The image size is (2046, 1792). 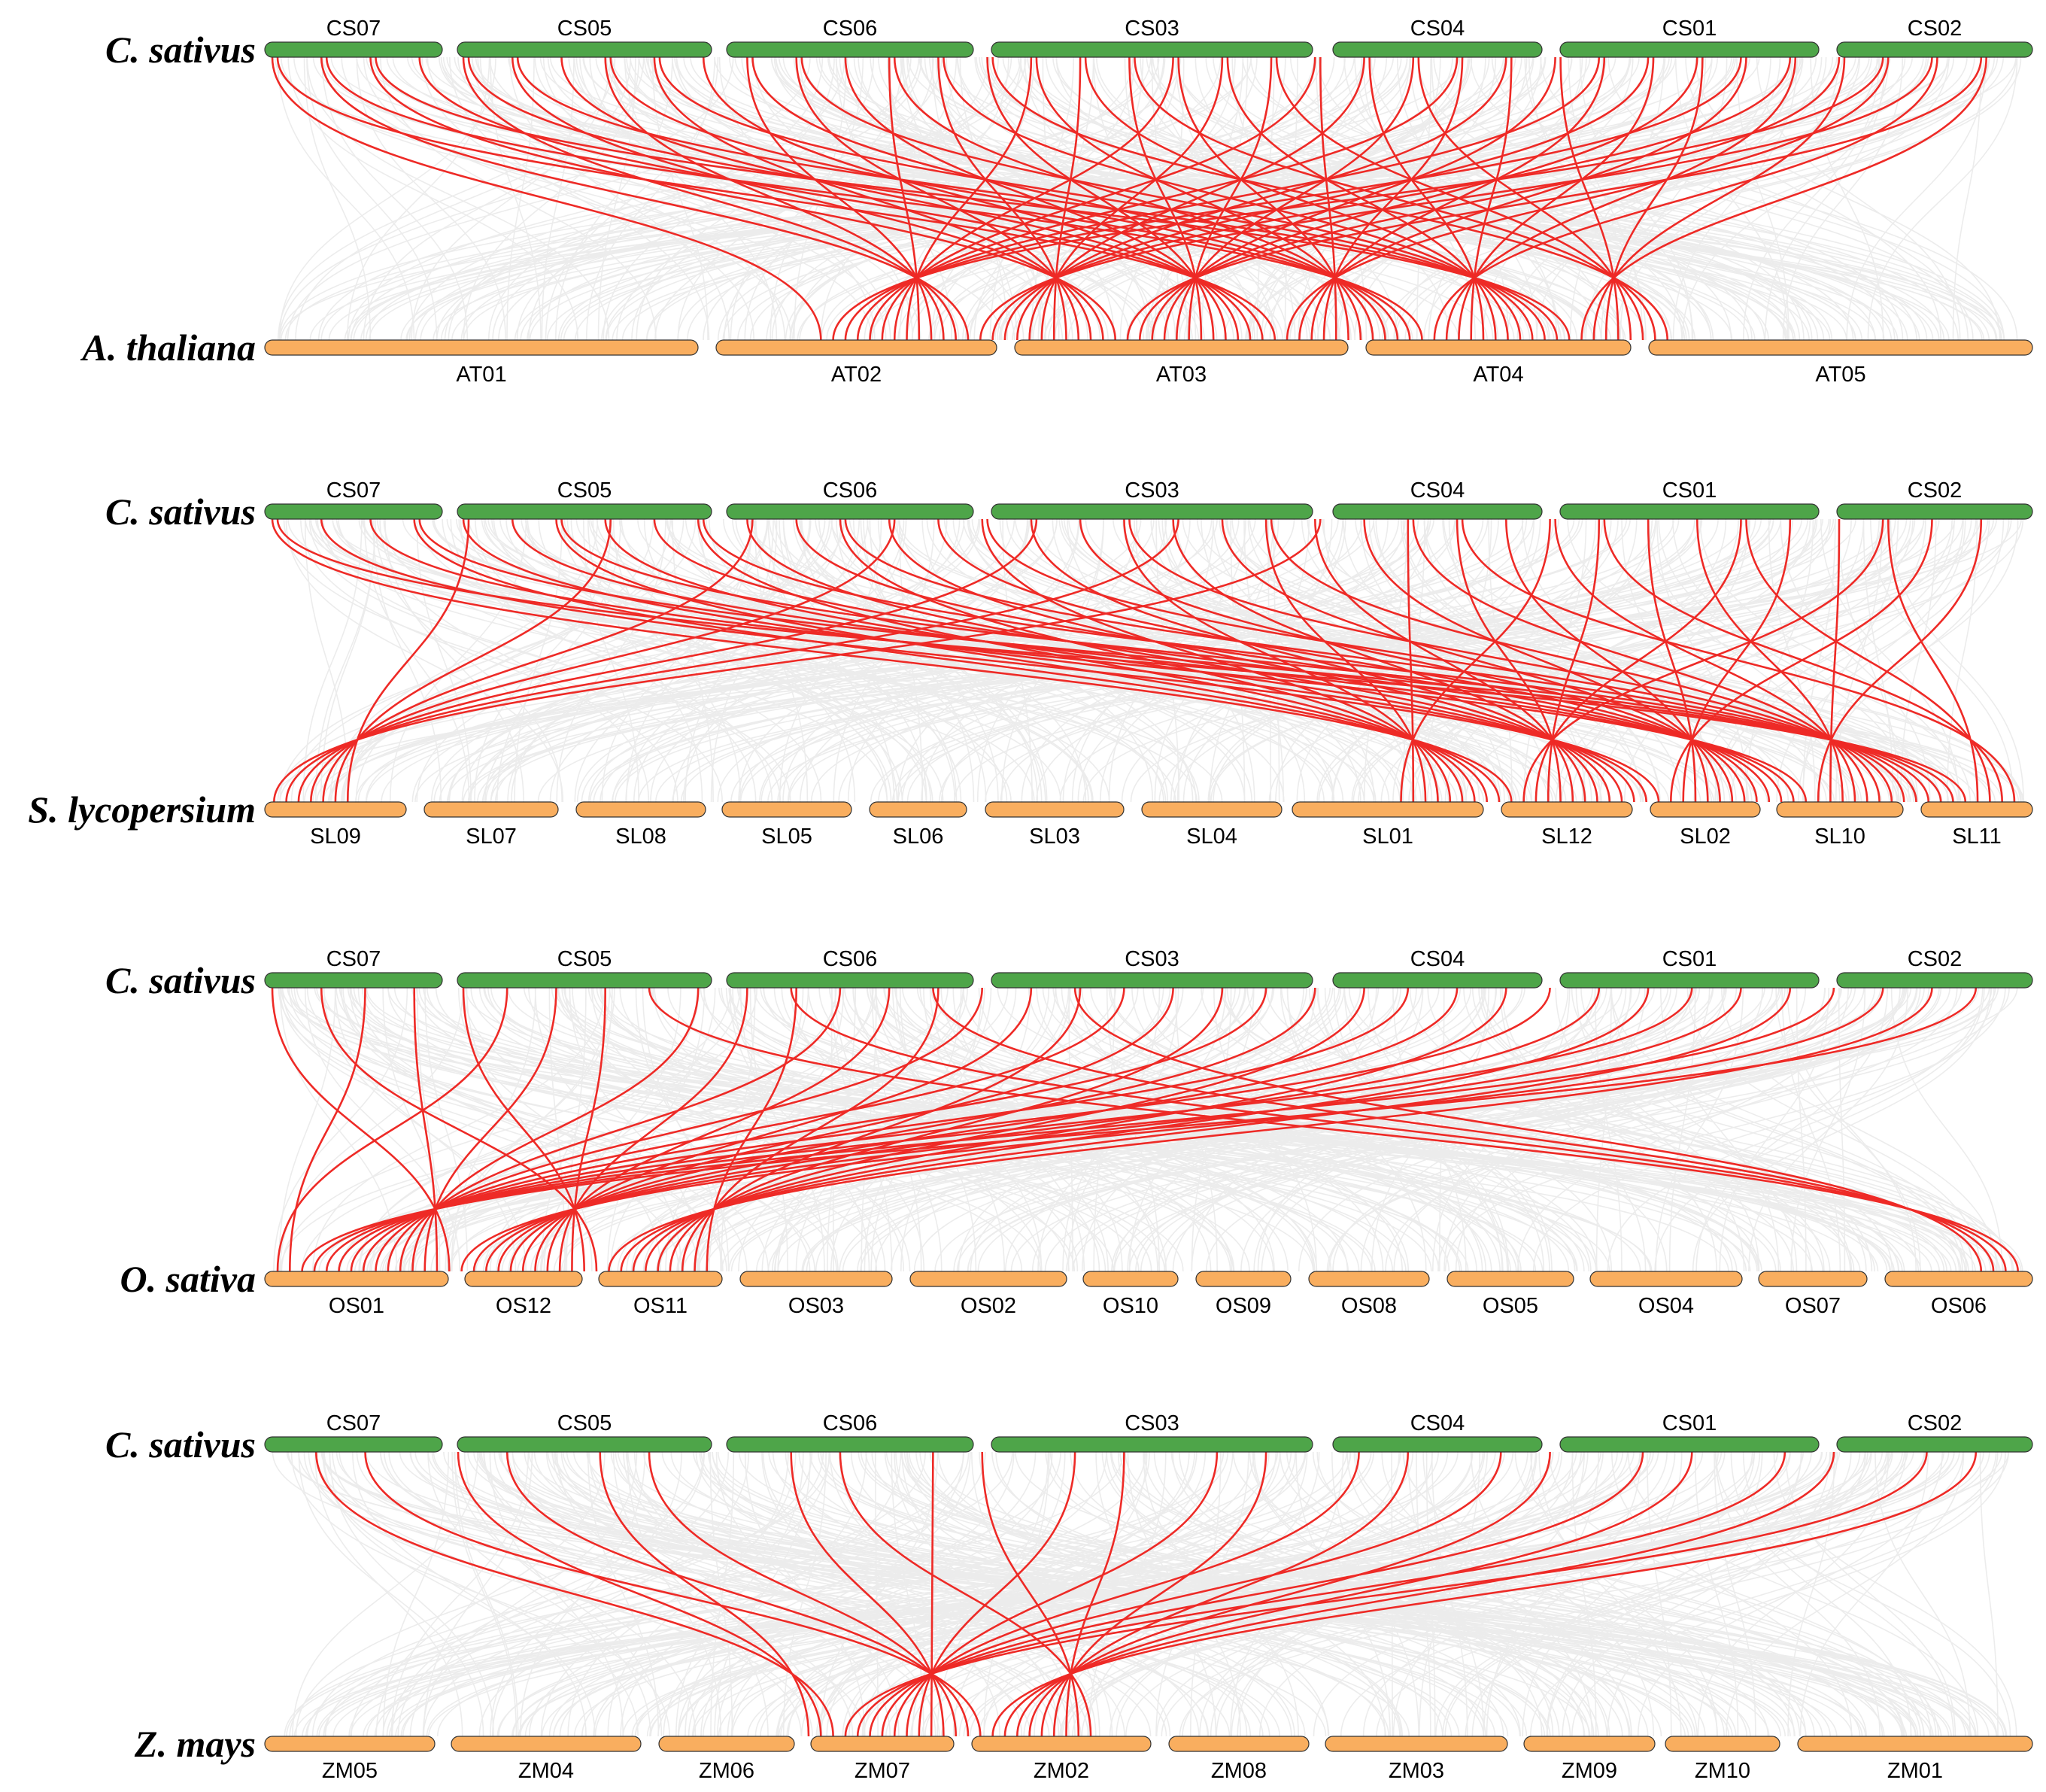 What do you see at coordinates (856, 375) in the screenshot?
I see `comparison-chromosome-label: AT02` at bounding box center [856, 375].